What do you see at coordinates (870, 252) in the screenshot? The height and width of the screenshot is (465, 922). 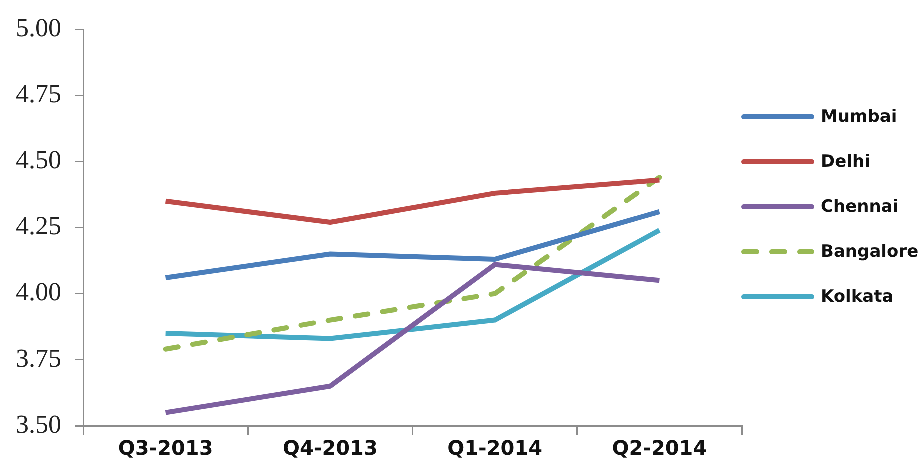 I see `legend-label: Bangalore` at bounding box center [870, 252].